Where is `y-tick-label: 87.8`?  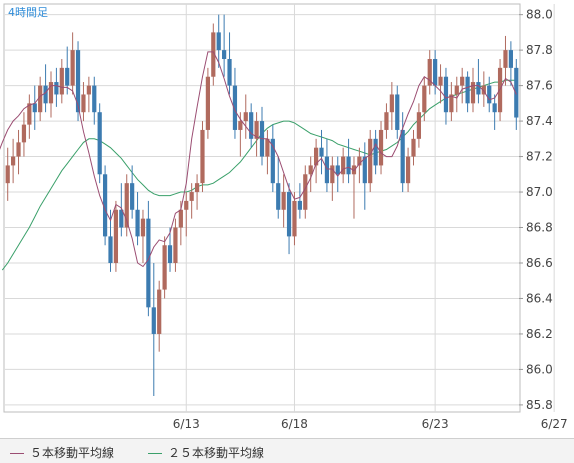
y-tick-label: 87.8 is located at coordinates (539, 50).